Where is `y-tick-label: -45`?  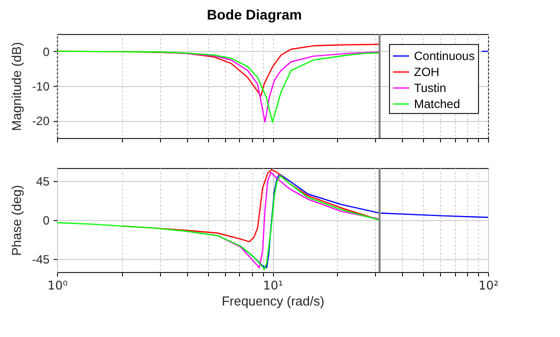 y-tick-label: -45 is located at coordinates (41, 259).